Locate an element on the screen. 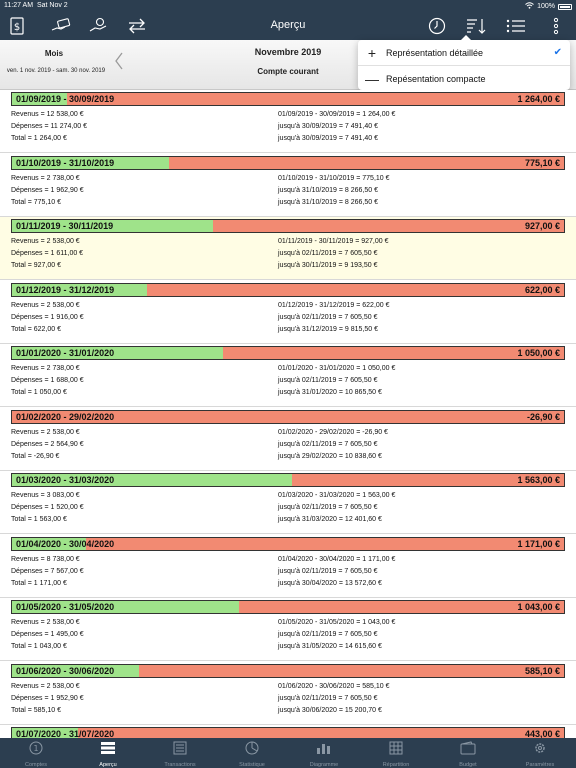  balance-bar: 01/09/2019 - 30/09/2019 1 264,00 € is located at coordinates (288, 99).